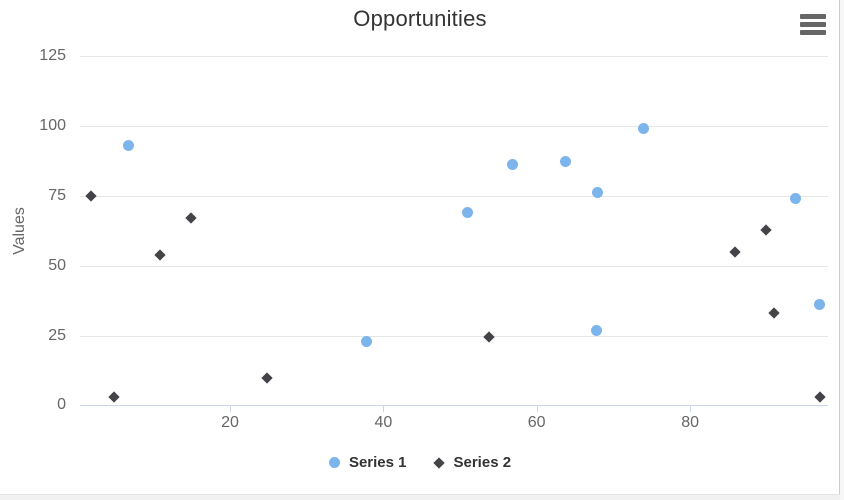  What do you see at coordinates (57, 265) in the screenshot?
I see `y-tick-label: 50` at bounding box center [57, 265].